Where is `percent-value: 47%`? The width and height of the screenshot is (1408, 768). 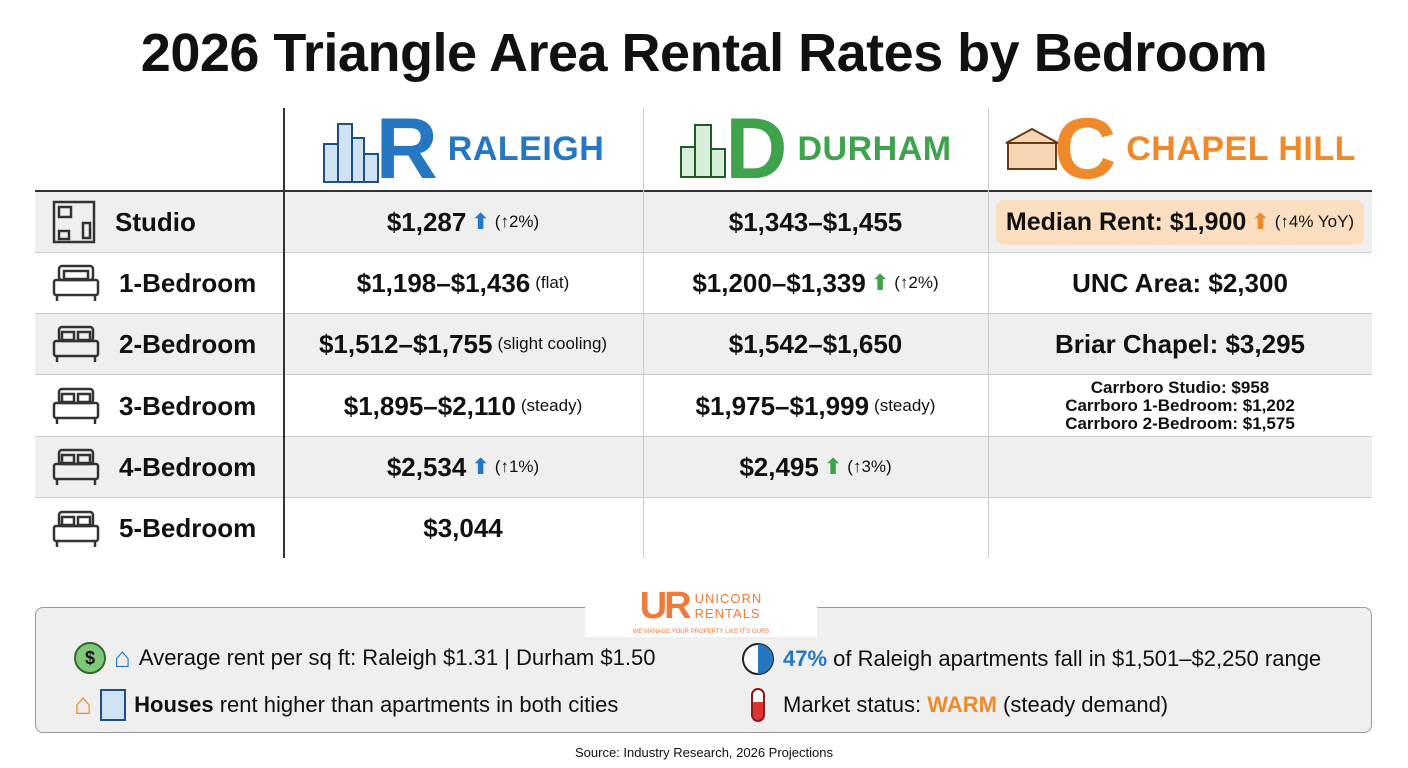 percent-value: 47% is located at coordinates (805, 658).